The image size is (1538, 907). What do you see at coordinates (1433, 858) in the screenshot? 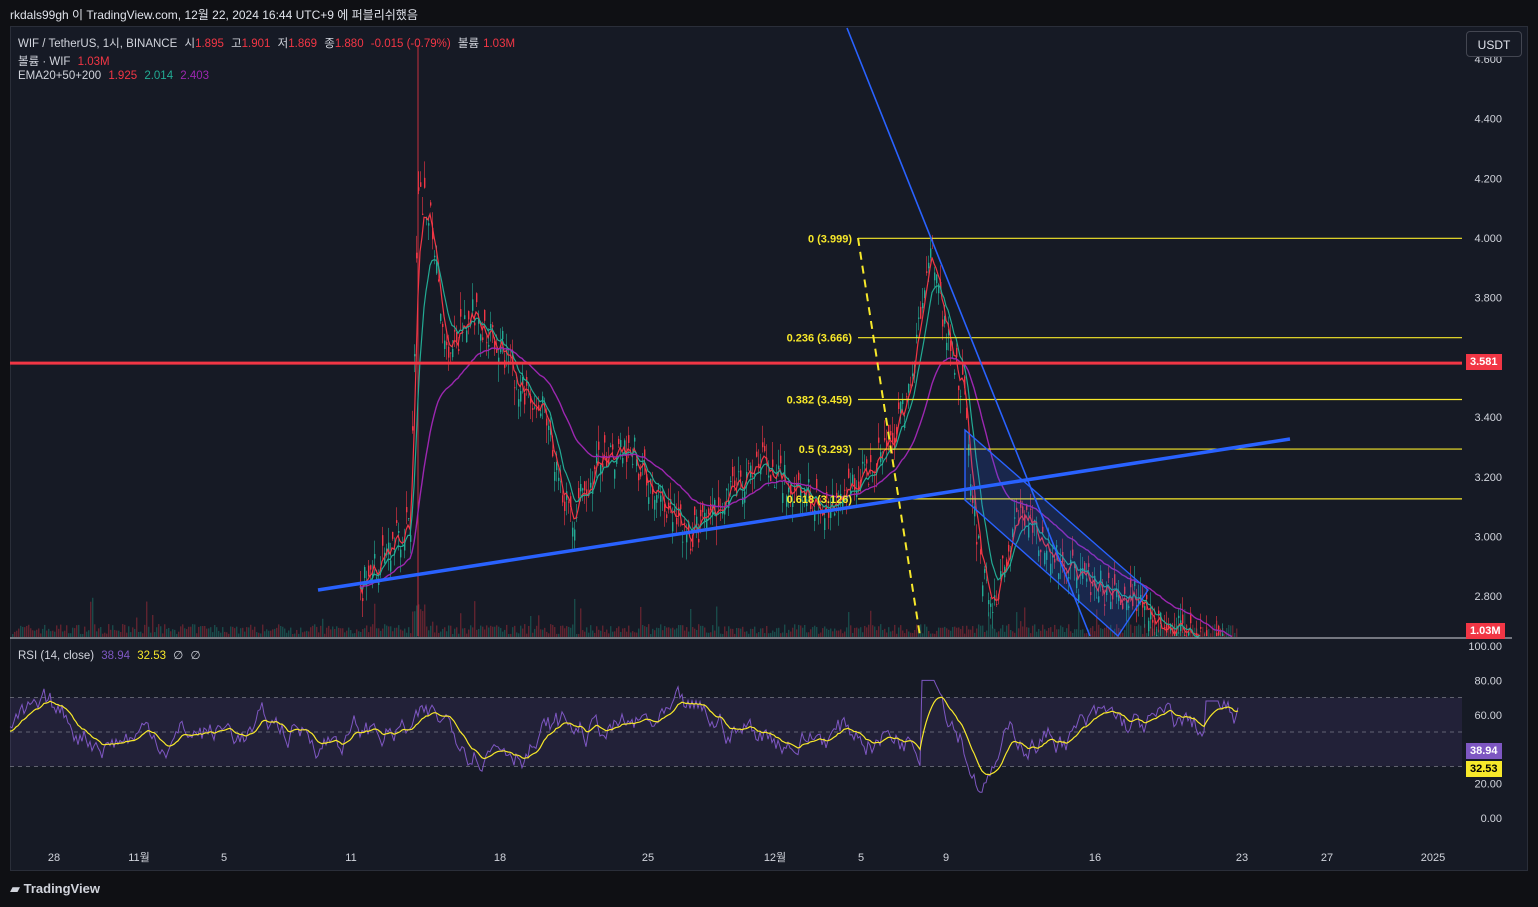
I see `time-axis-label: 2025` at bounding box center [1433, 858].